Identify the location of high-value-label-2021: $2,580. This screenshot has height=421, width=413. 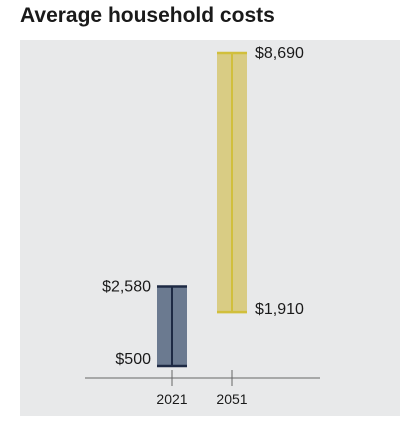
(126, 287).